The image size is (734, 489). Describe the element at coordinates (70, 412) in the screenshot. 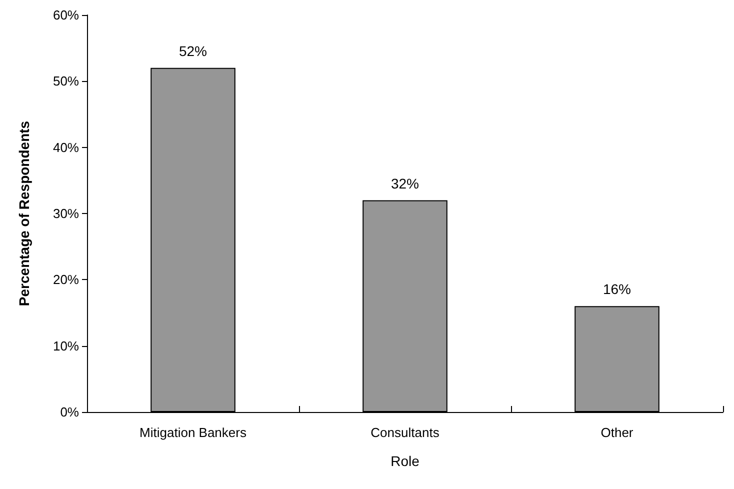

I see `y-tick-label: 0%` at that location.